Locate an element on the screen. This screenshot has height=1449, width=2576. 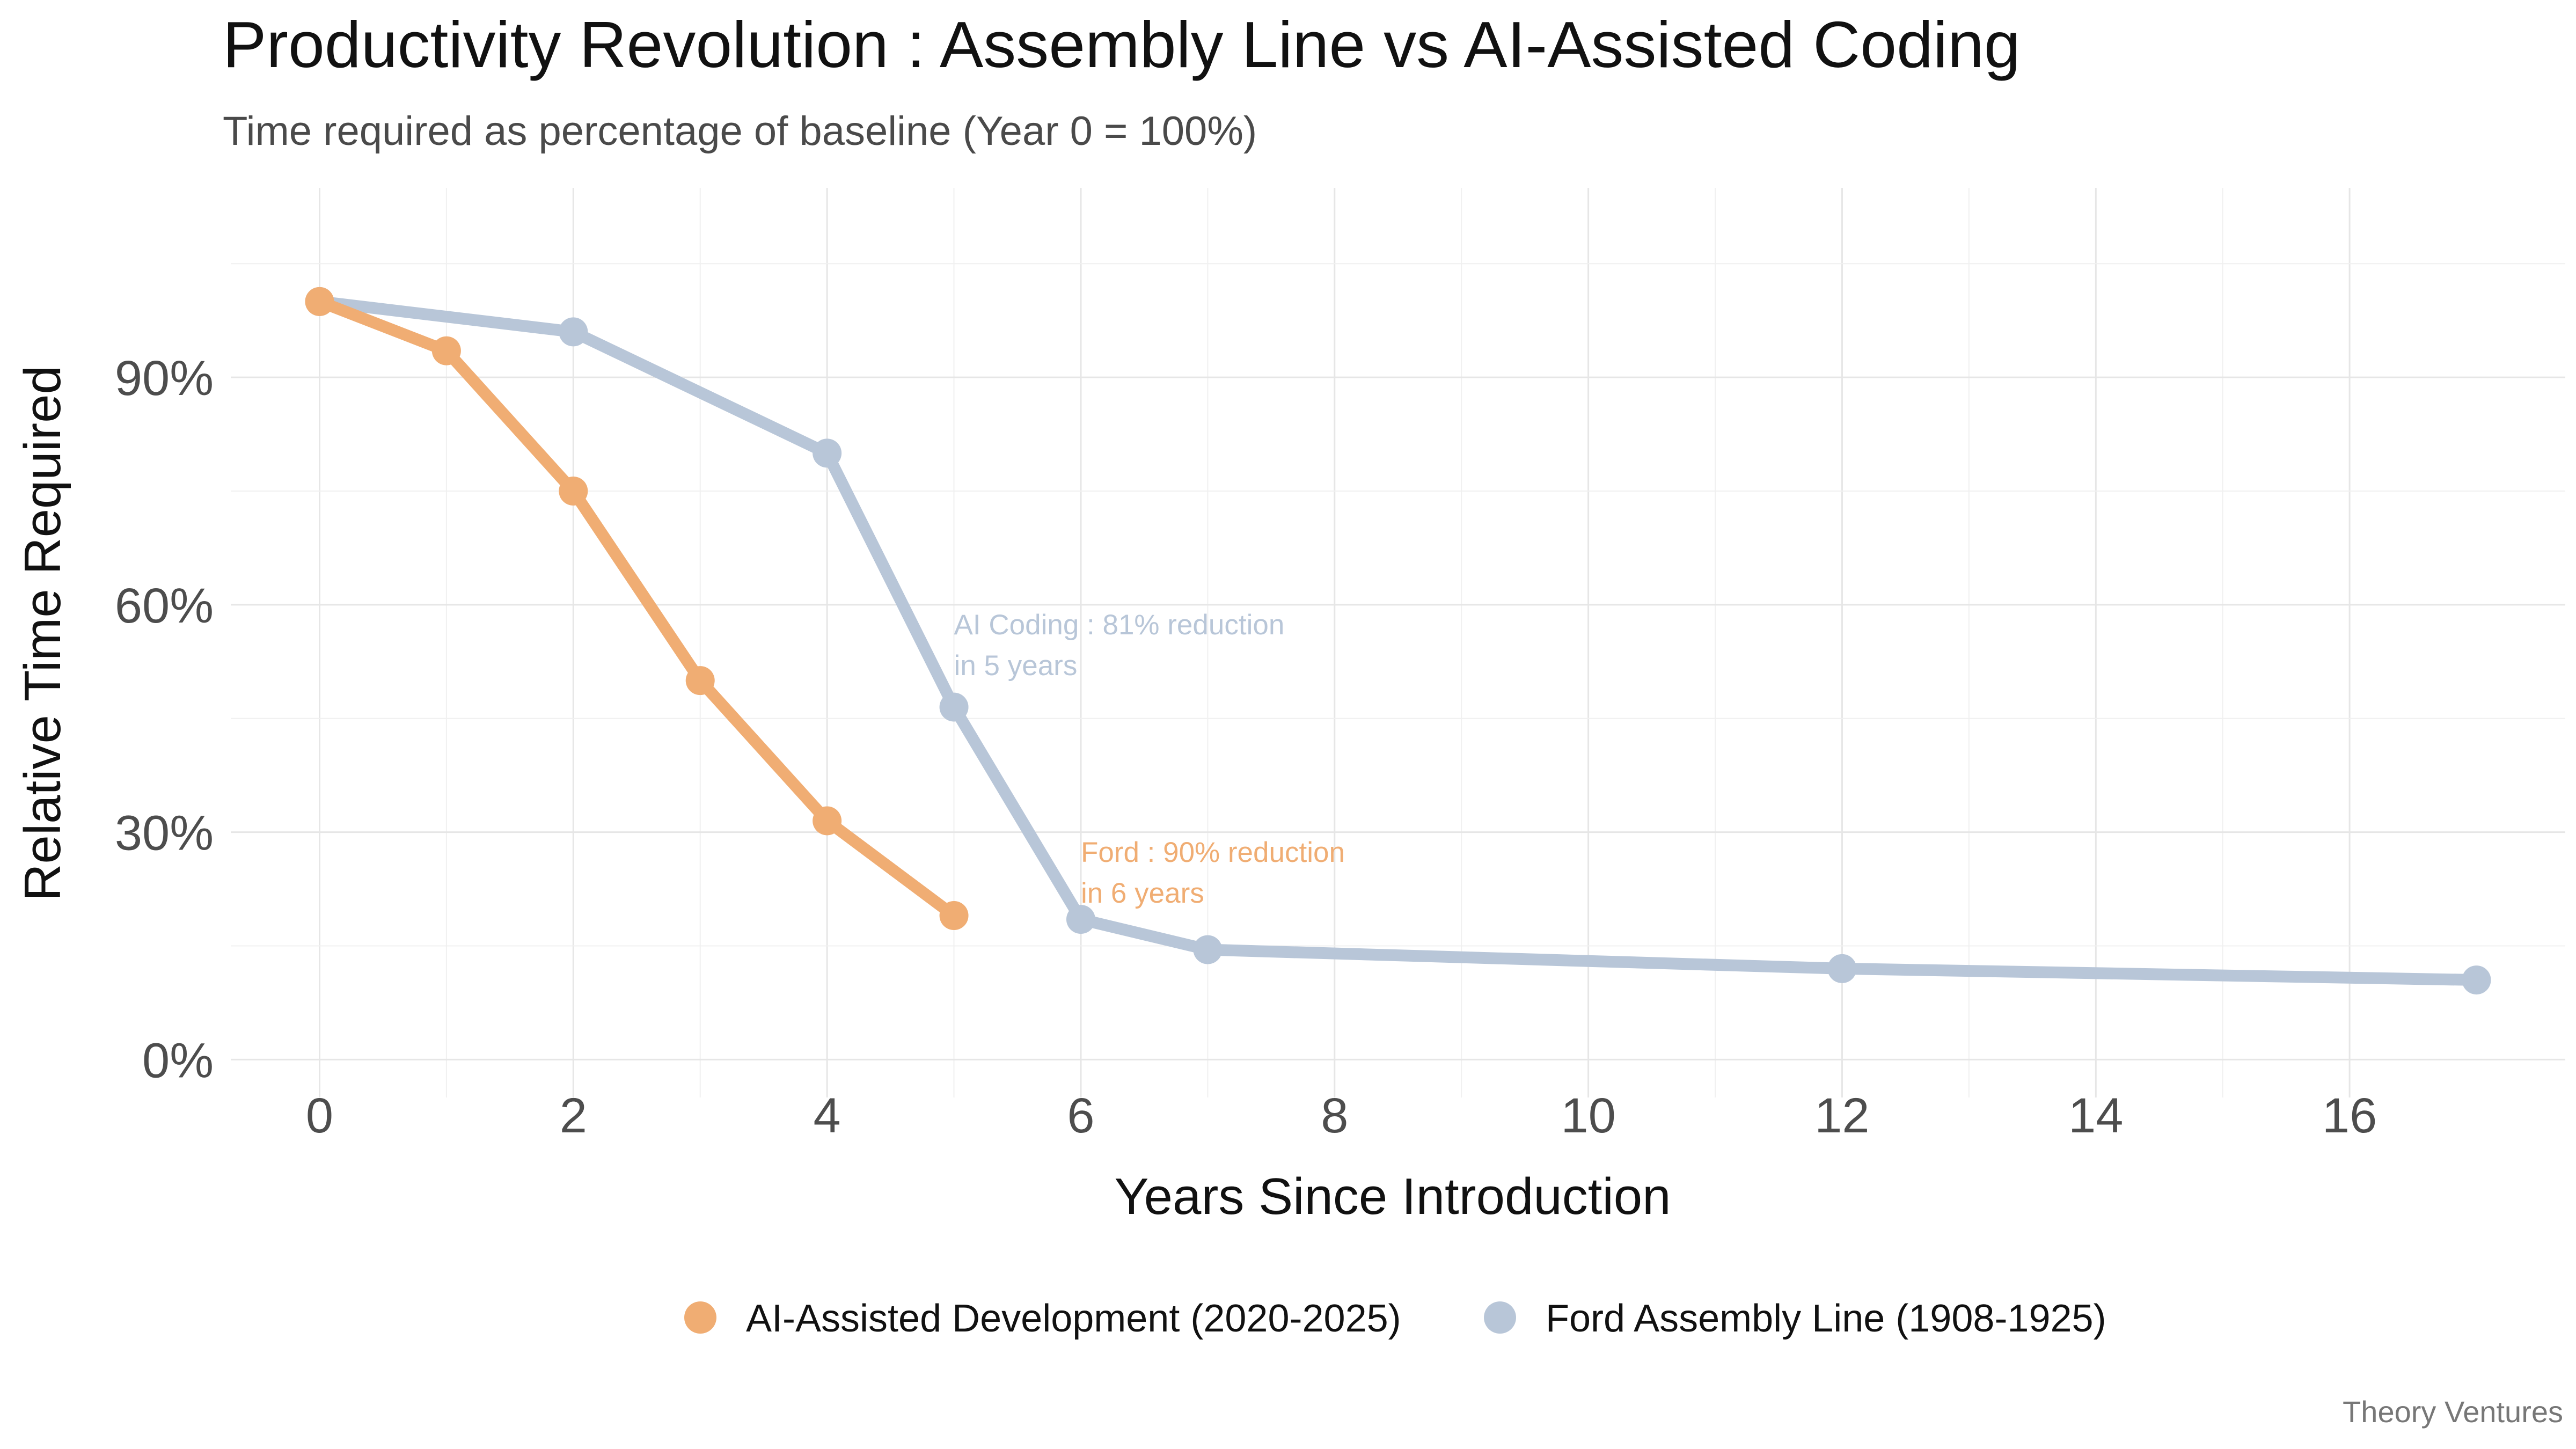
annotation-text: AI Coding : 81% reduction is located at coordinates (1119, 625).